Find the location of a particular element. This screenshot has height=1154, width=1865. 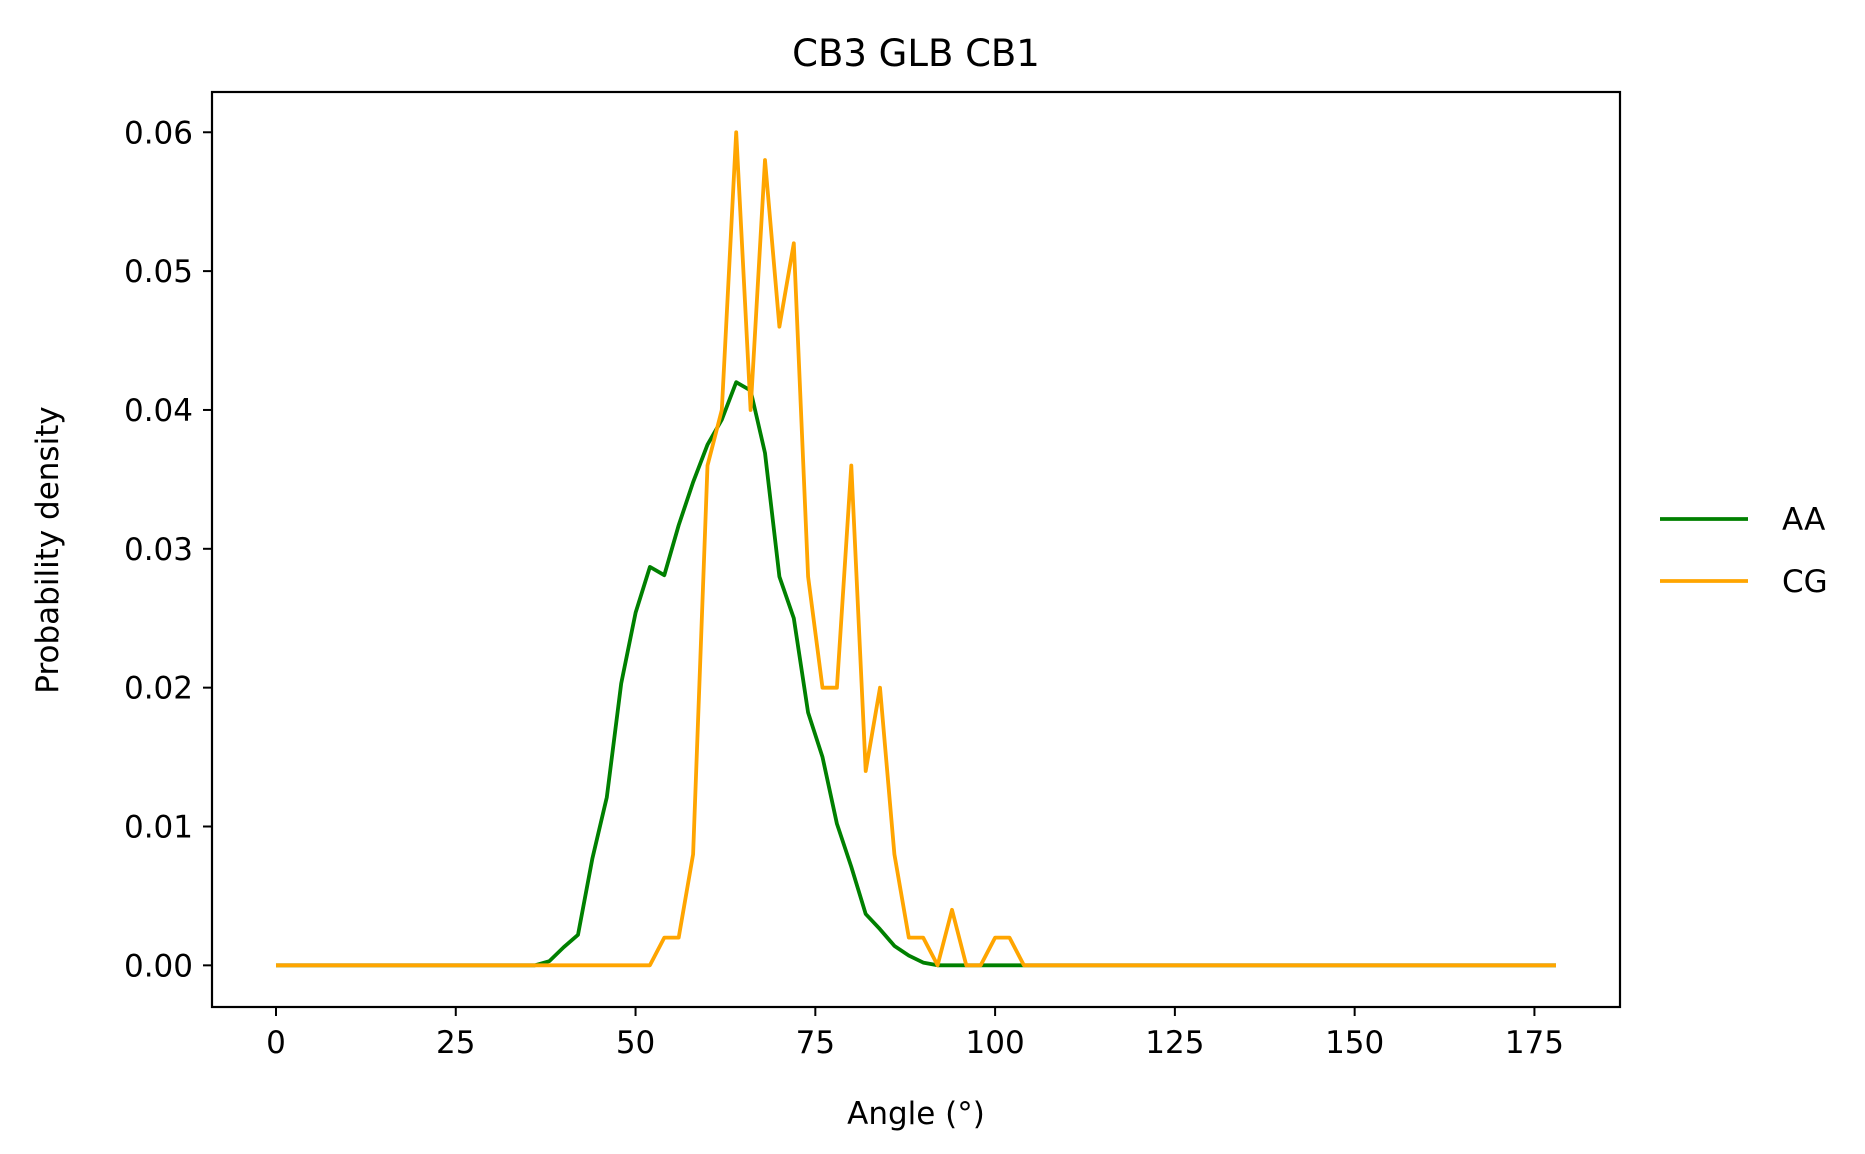

chart-title: CB3 GLB CB1 is located at coordinates (916, 53).